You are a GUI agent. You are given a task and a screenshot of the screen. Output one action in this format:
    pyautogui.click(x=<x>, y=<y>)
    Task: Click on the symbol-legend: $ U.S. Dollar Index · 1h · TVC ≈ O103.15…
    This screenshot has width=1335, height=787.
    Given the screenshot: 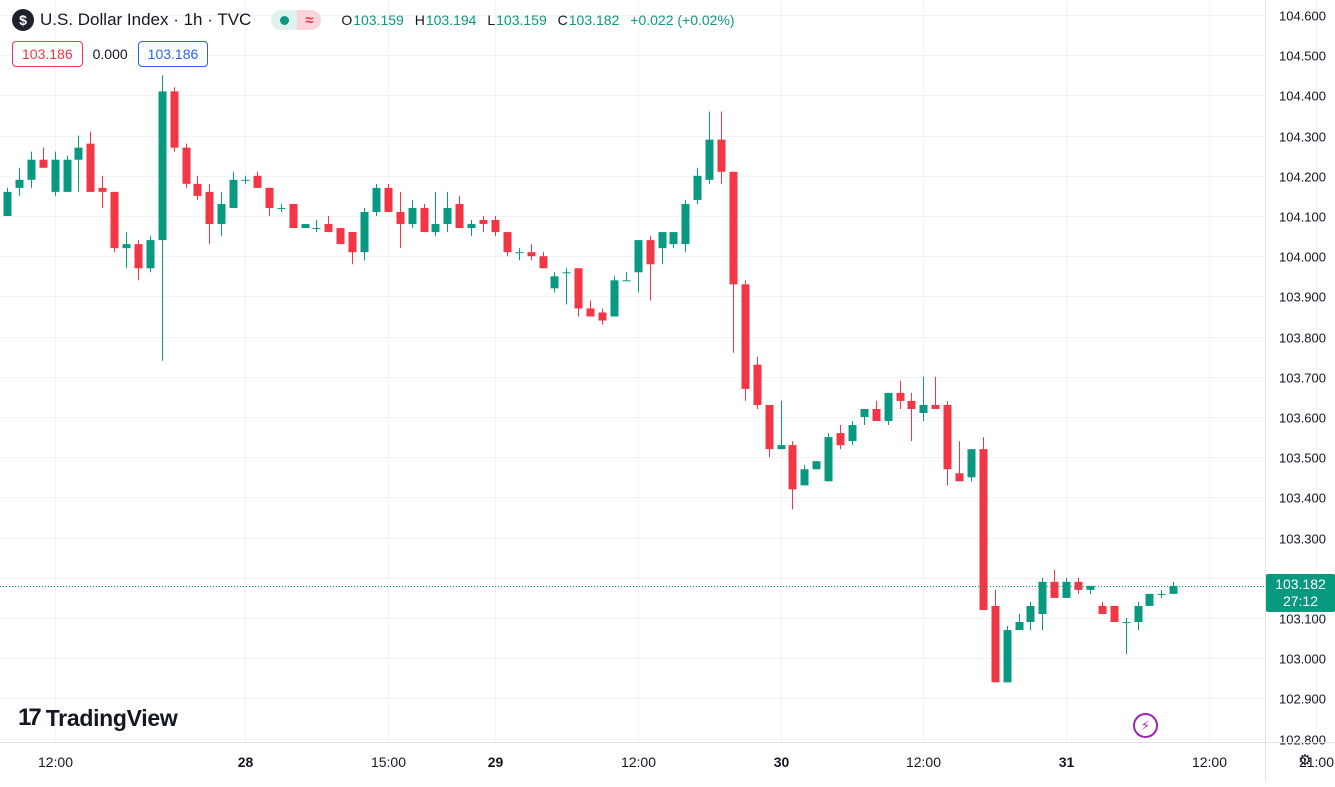 What is the action you would take?
    pyautogui.click(x=377, y=20)
    